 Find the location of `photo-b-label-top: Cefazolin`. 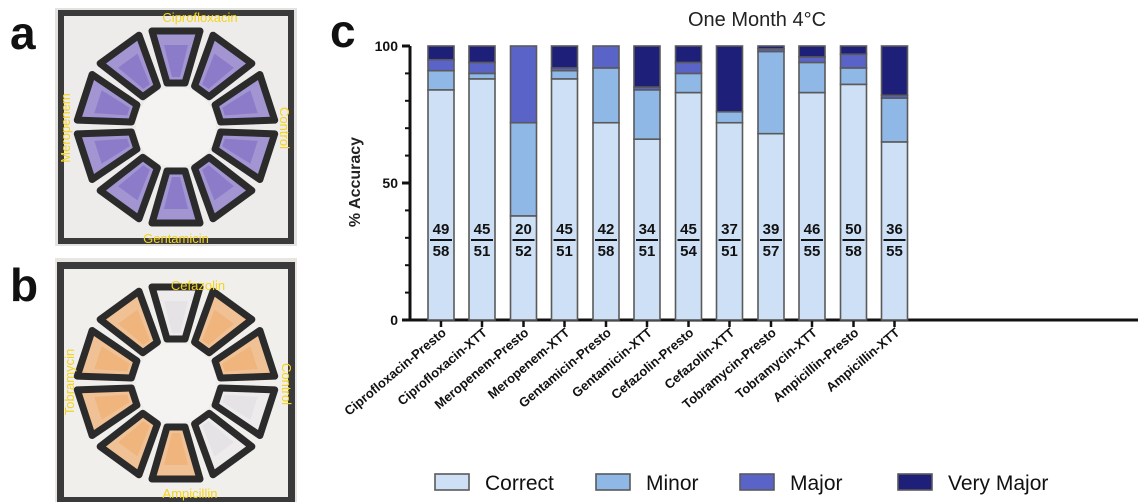

photo-b-label-top: Cefazolin is located at coordinates (198, 285).